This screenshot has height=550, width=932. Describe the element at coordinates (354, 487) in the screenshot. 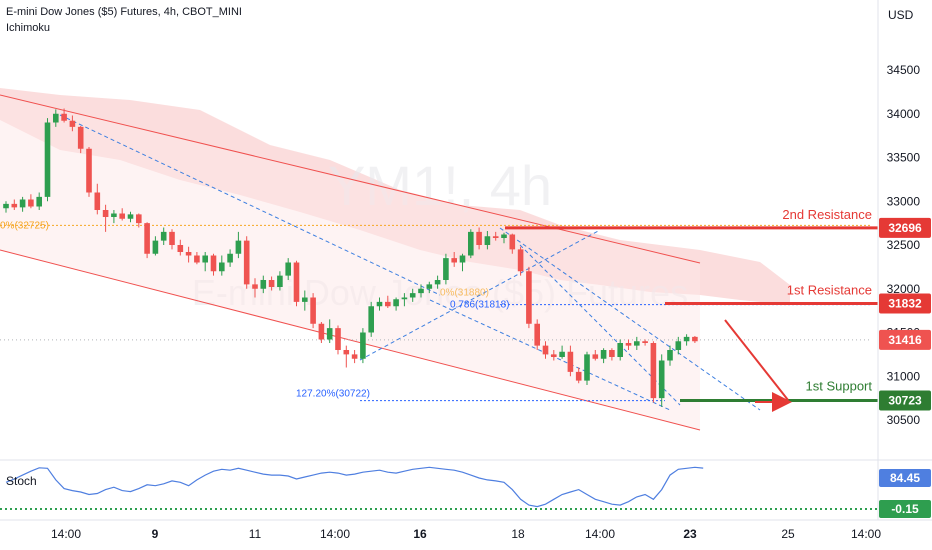

I see `stoch-line` at that location.